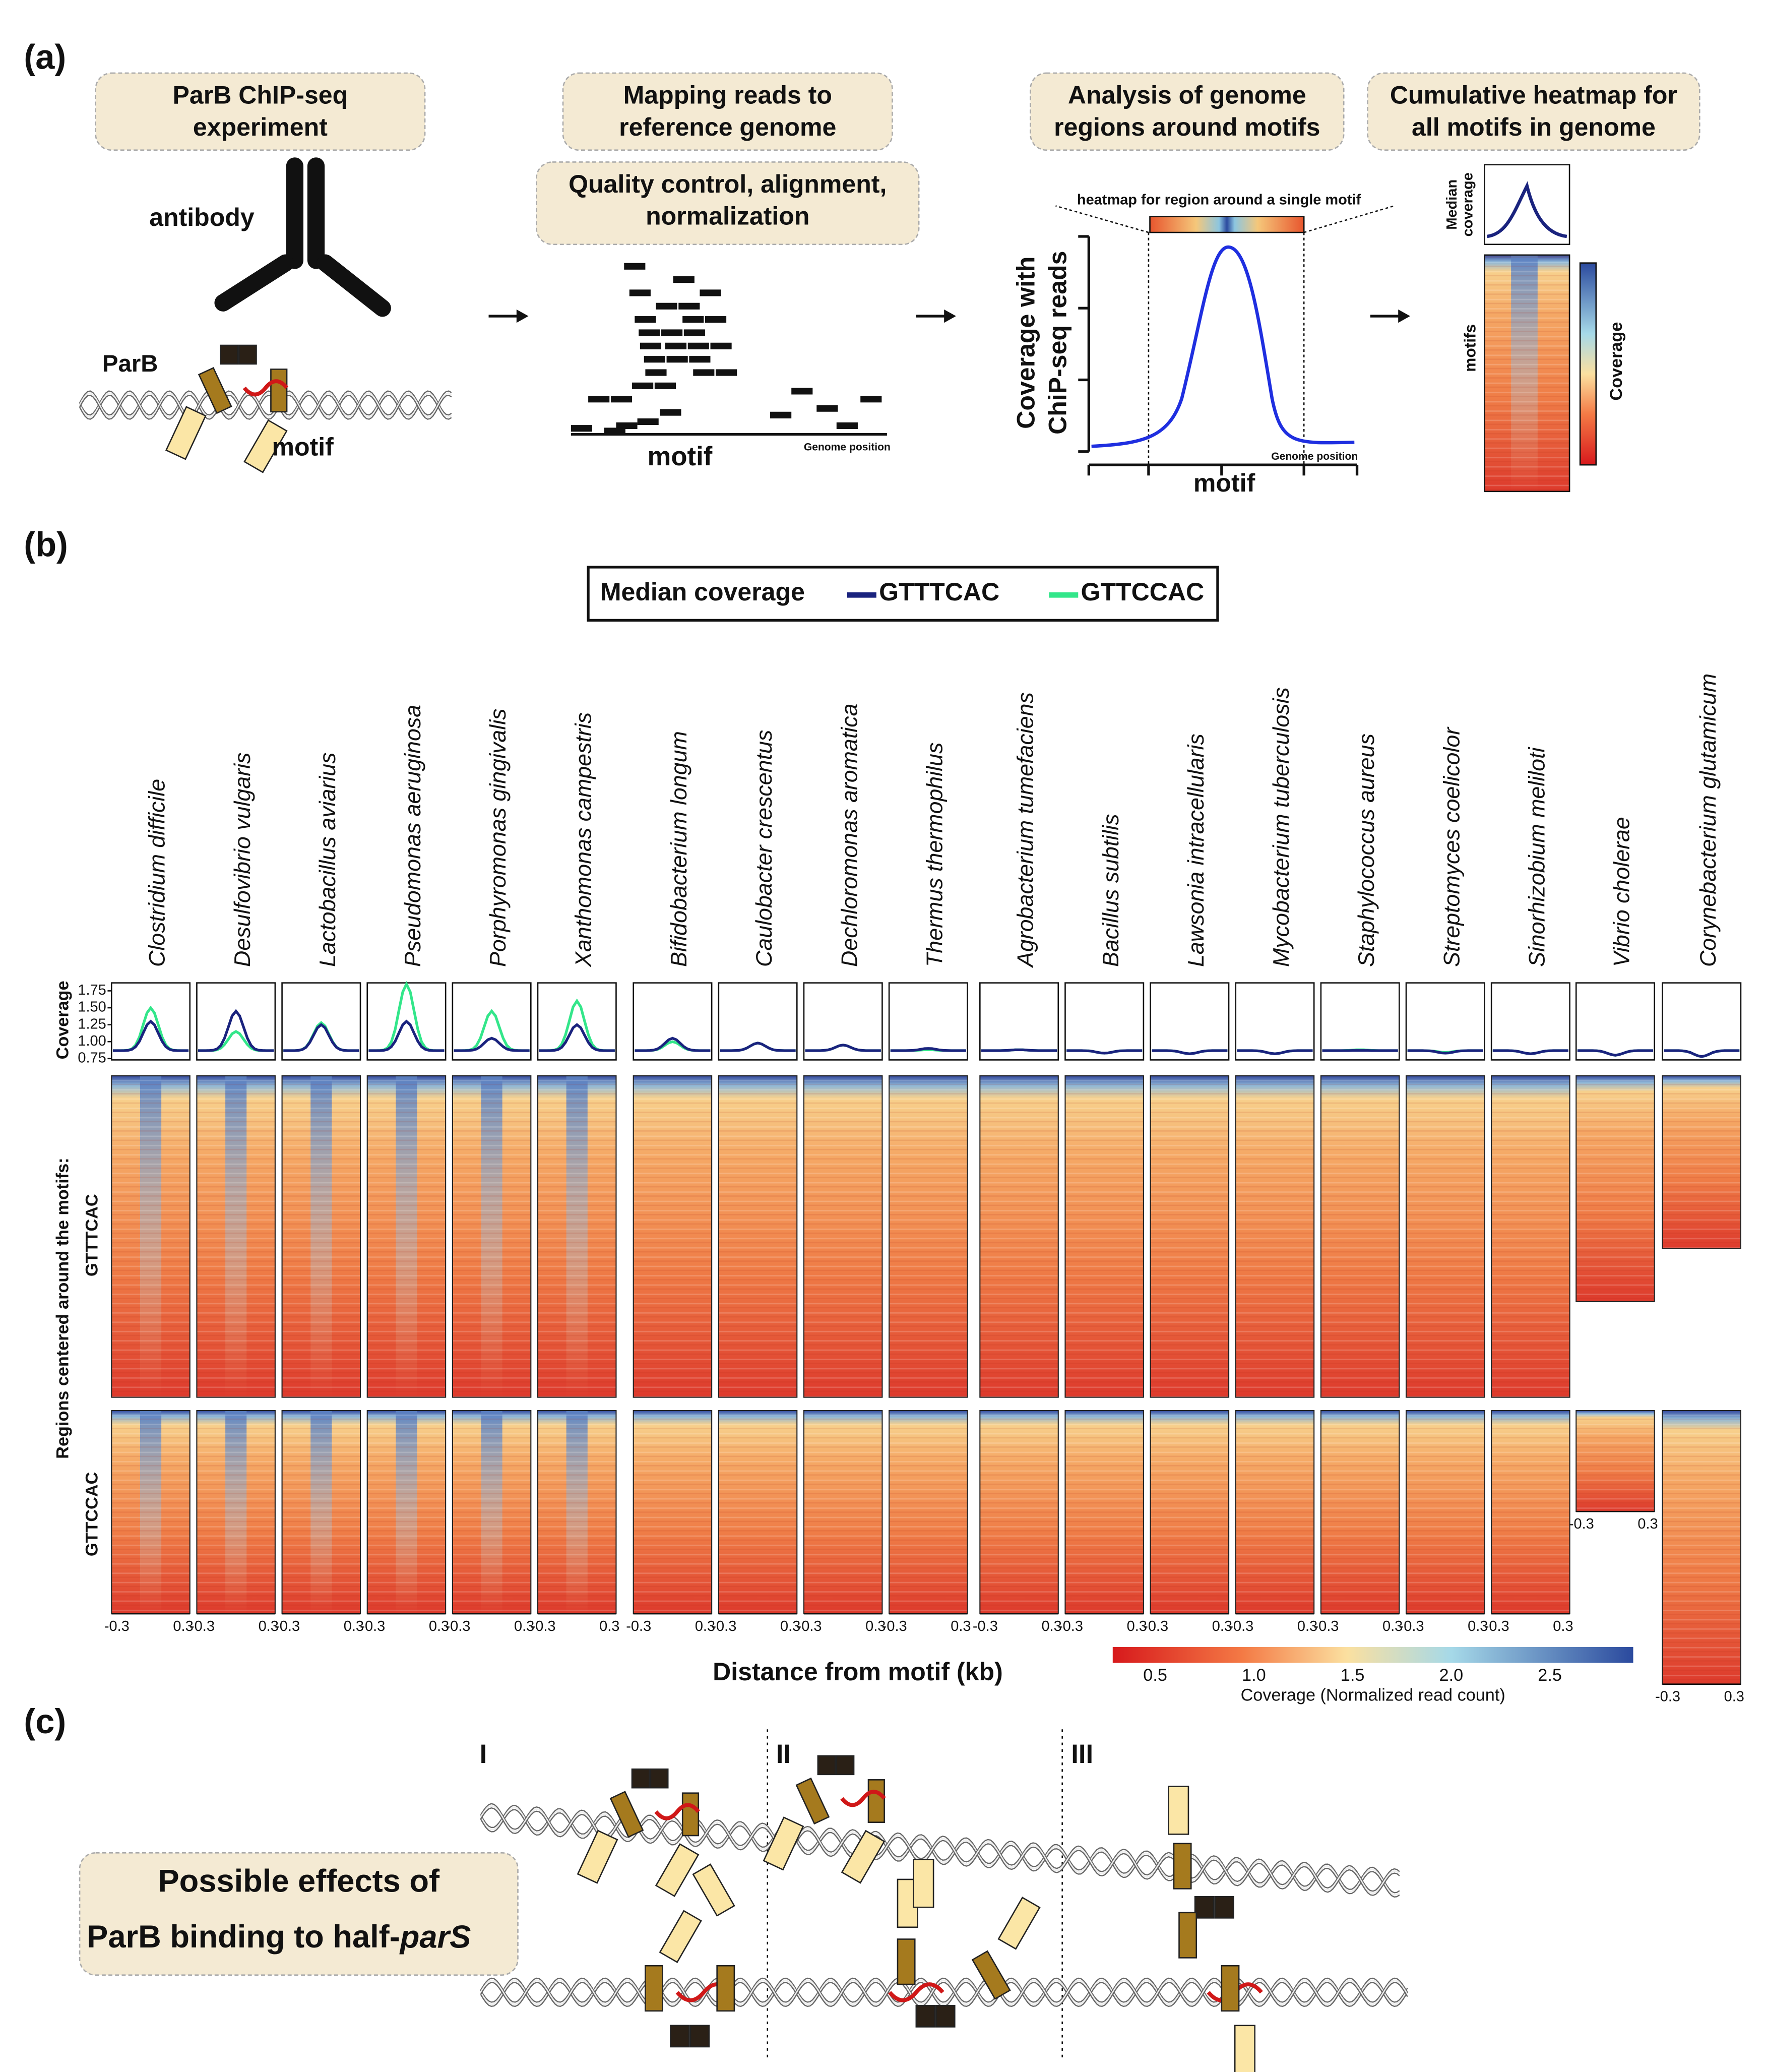 This screenshot has height=2072, width=1766. Describe the element at coordinates (1254, 1676) in the screenshot. I see `colorbar-tick: 1.0` at that location.